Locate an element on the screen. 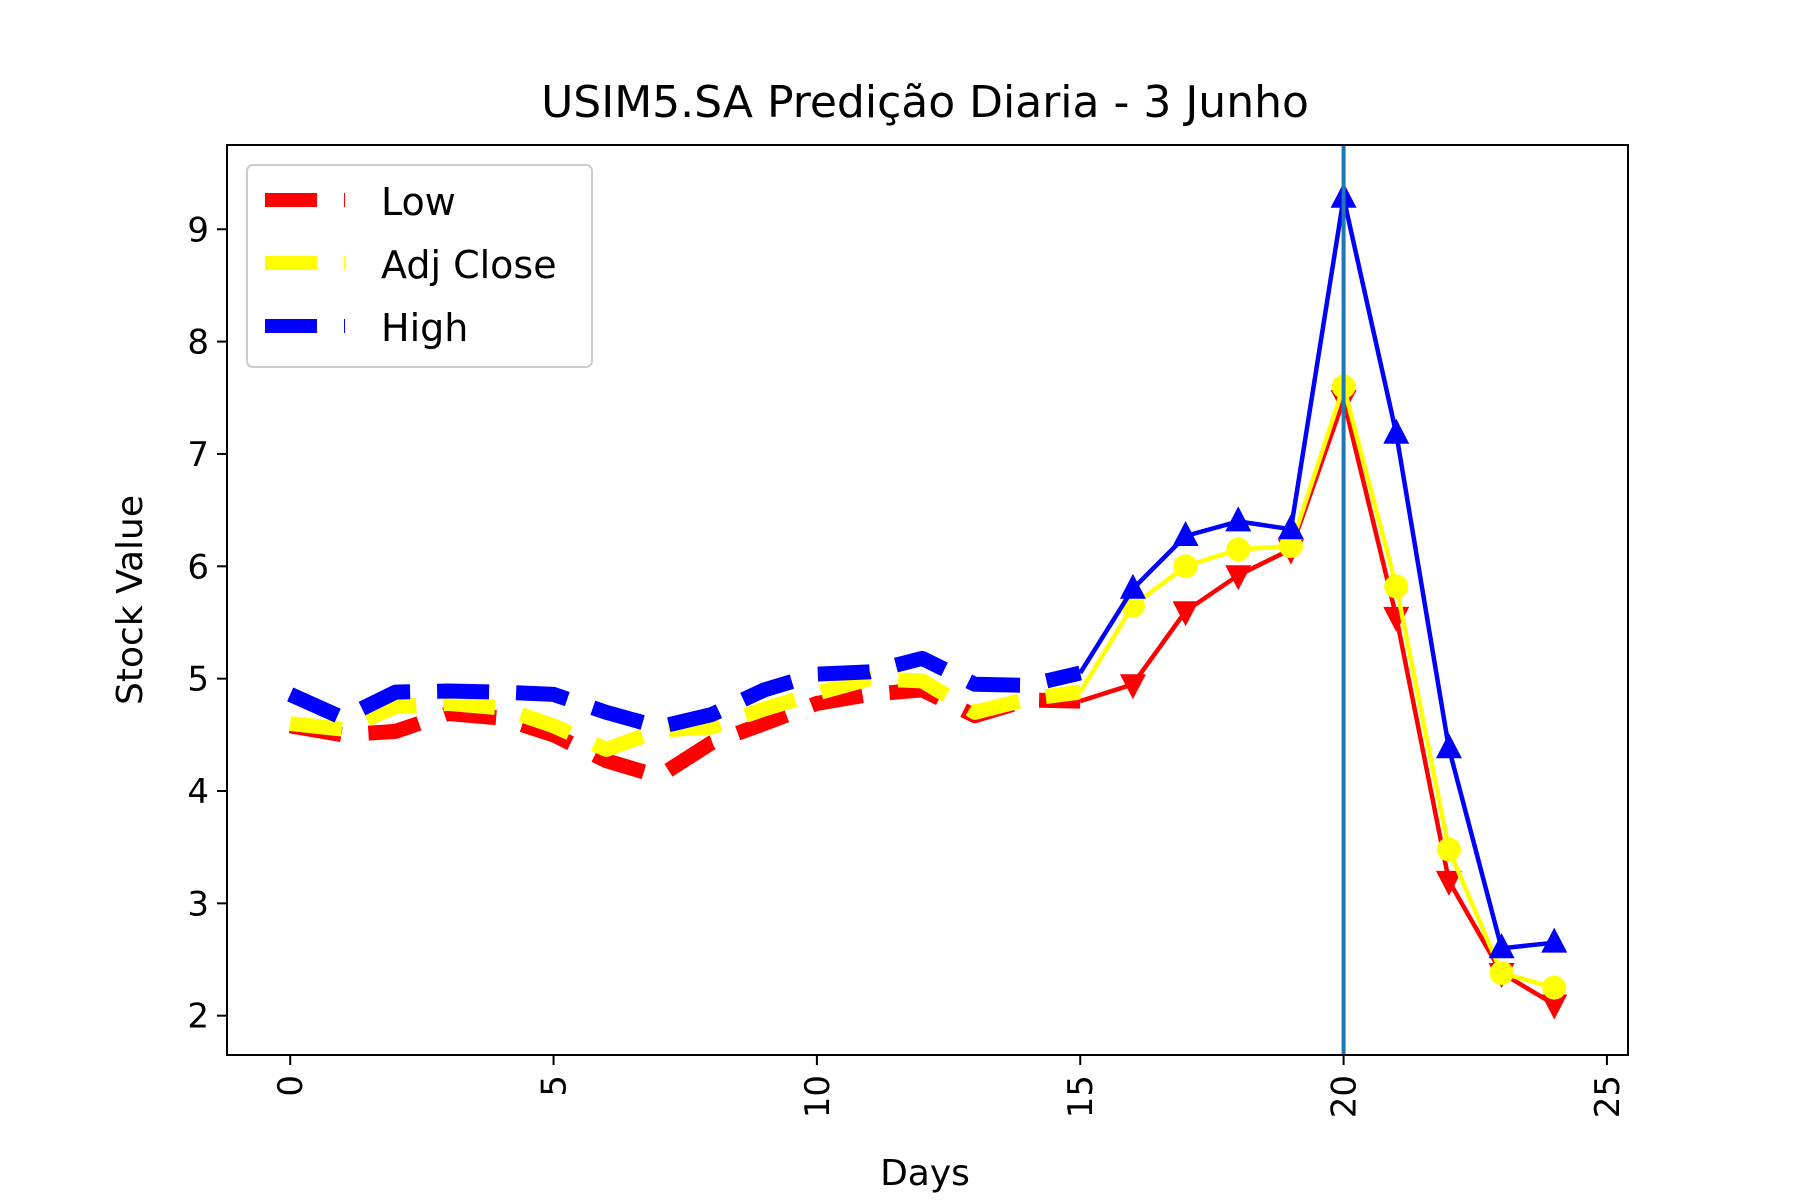 The width and height of the screenshot is (1800, 1200). legend: Low Adj Close High is located at coordinates (419, 266).